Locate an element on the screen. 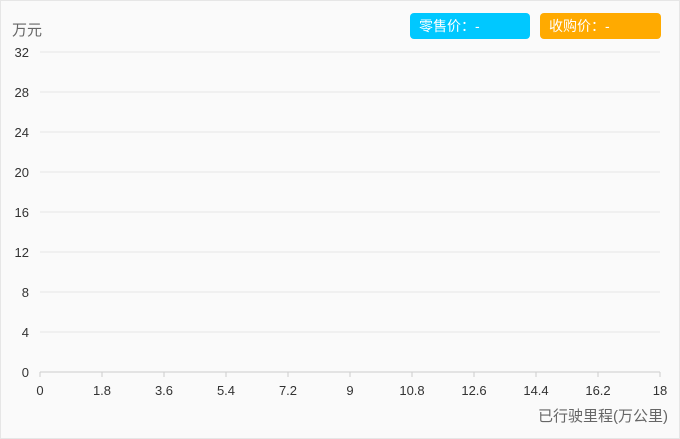  x-tick-label: 3.6 is located at coordinates (164, 390).